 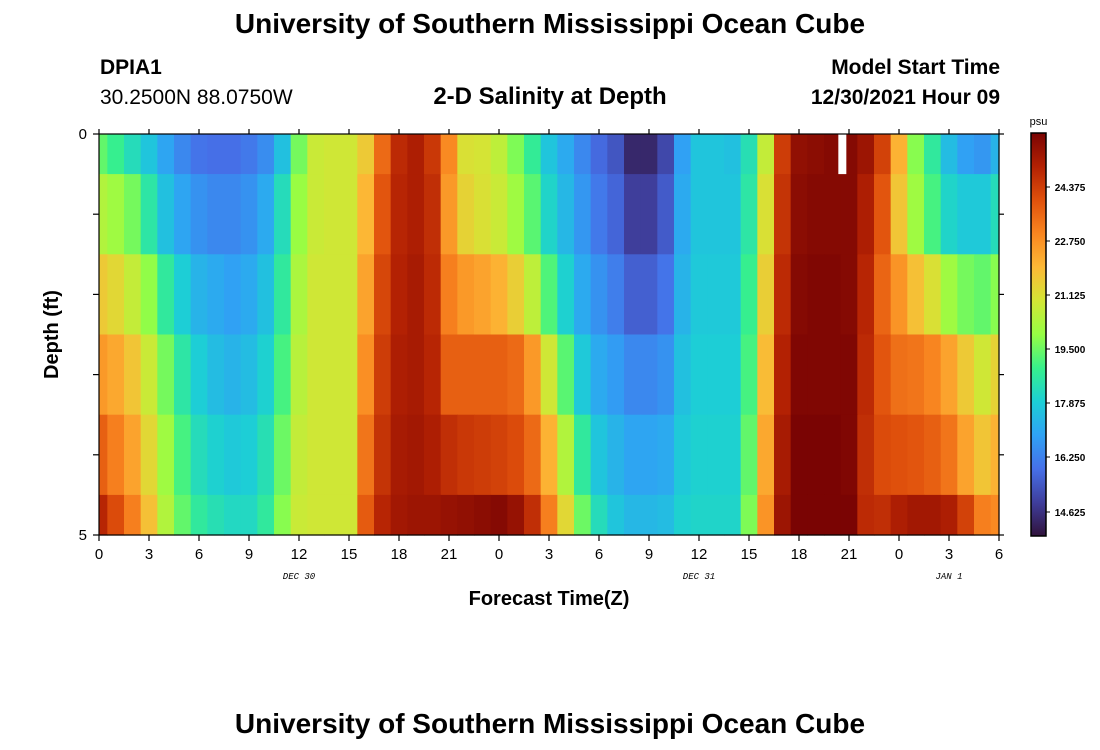 I want to click on x-tick-label: 12, so click(x=299, y=554).